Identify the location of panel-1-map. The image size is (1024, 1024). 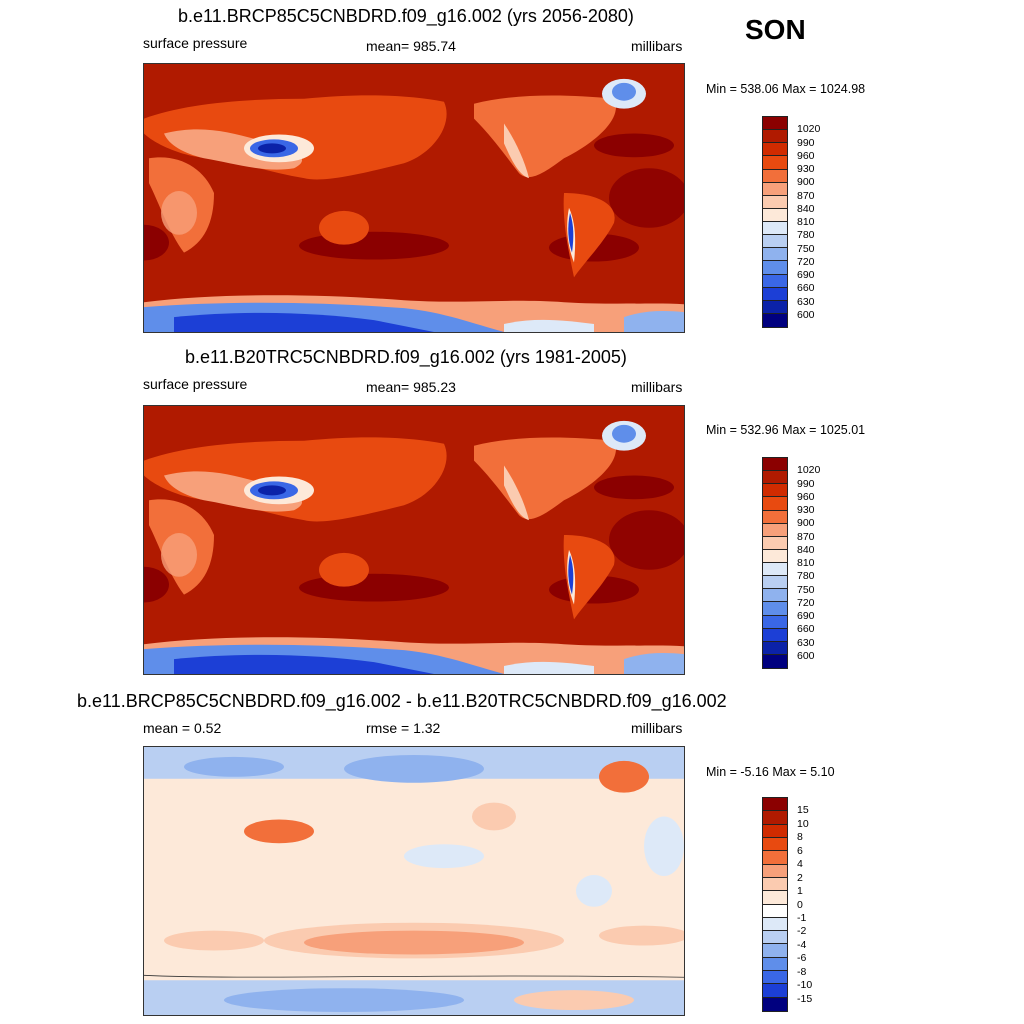
(414, 198).